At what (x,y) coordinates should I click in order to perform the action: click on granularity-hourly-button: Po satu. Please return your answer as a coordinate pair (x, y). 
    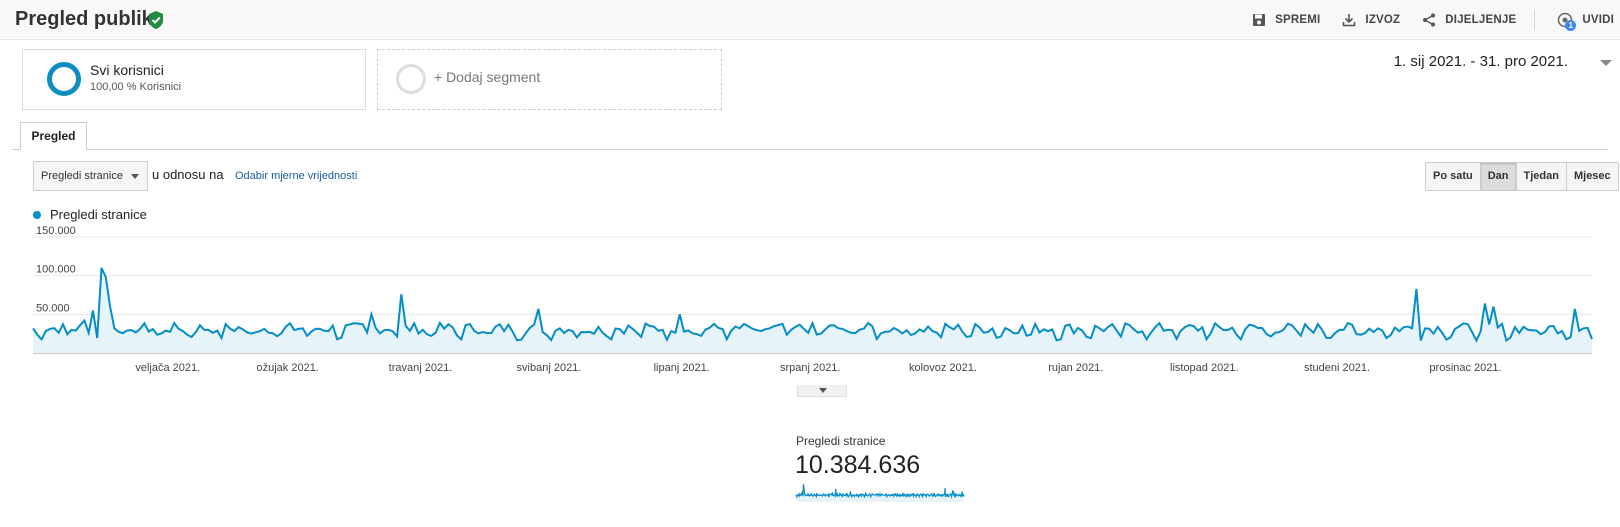
    Looking at the image, I should click on (1453, 176).